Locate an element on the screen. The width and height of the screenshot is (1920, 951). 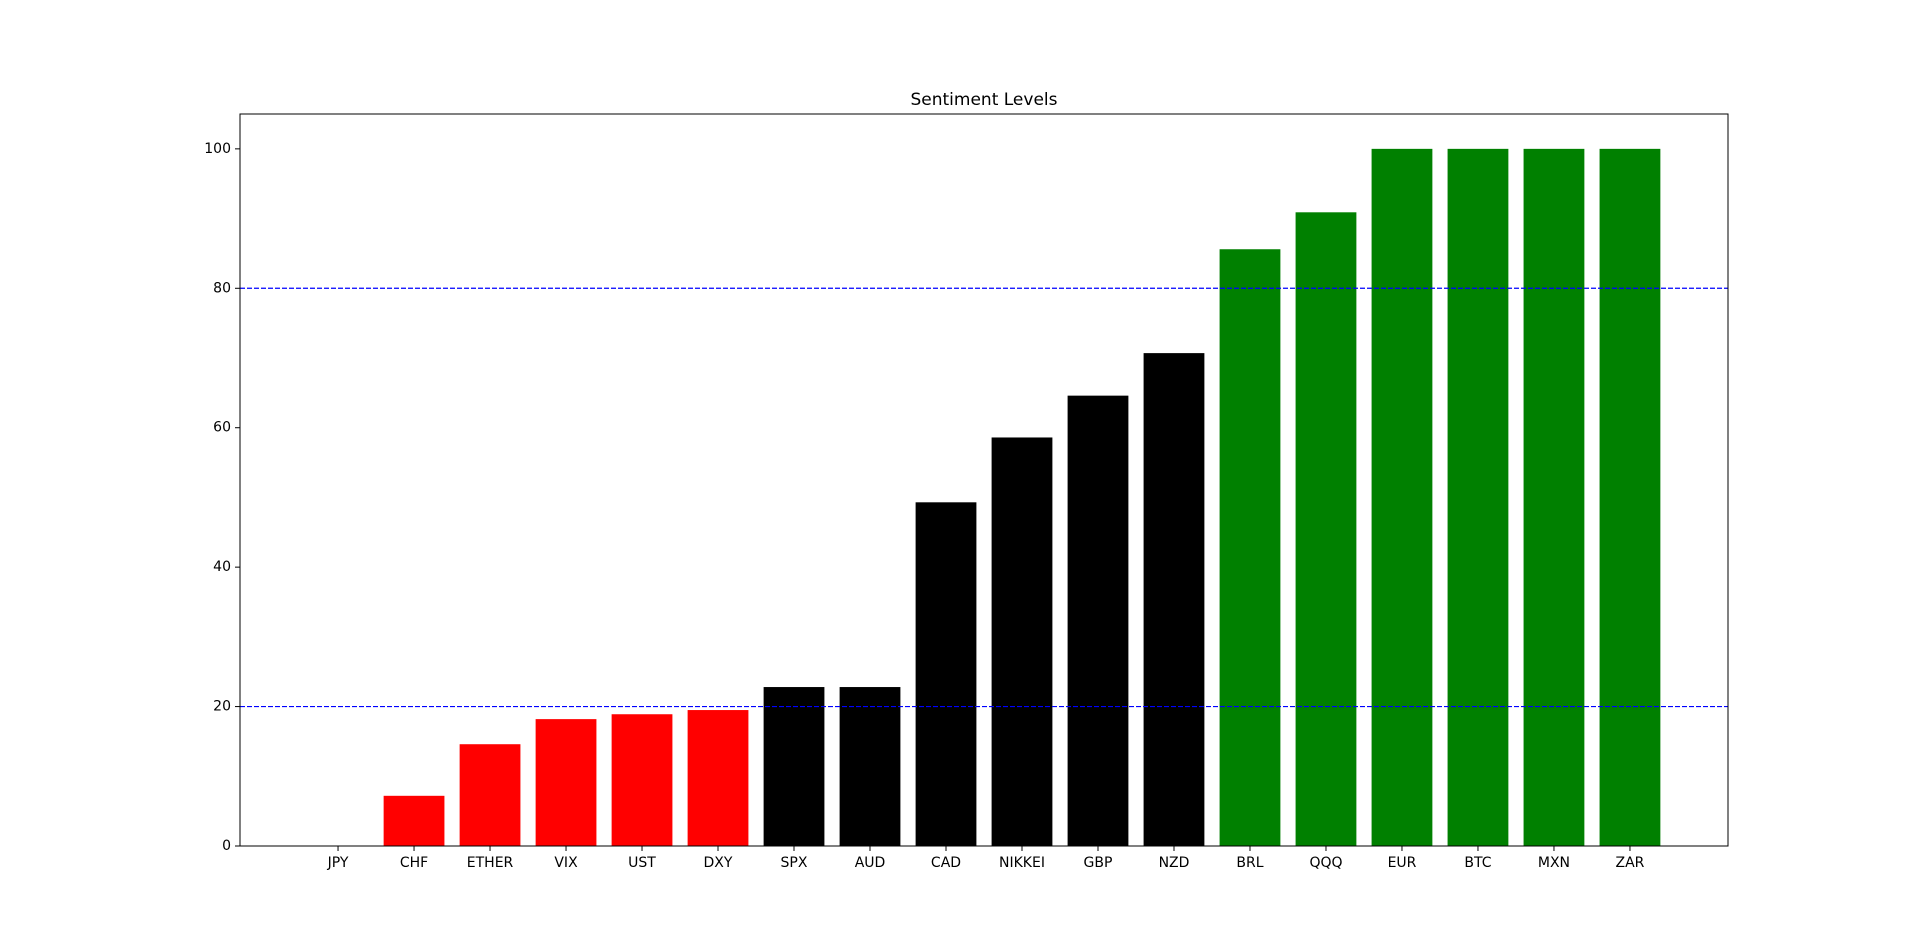
x-tick-label: BTC is located at coordinates (1477, 863).